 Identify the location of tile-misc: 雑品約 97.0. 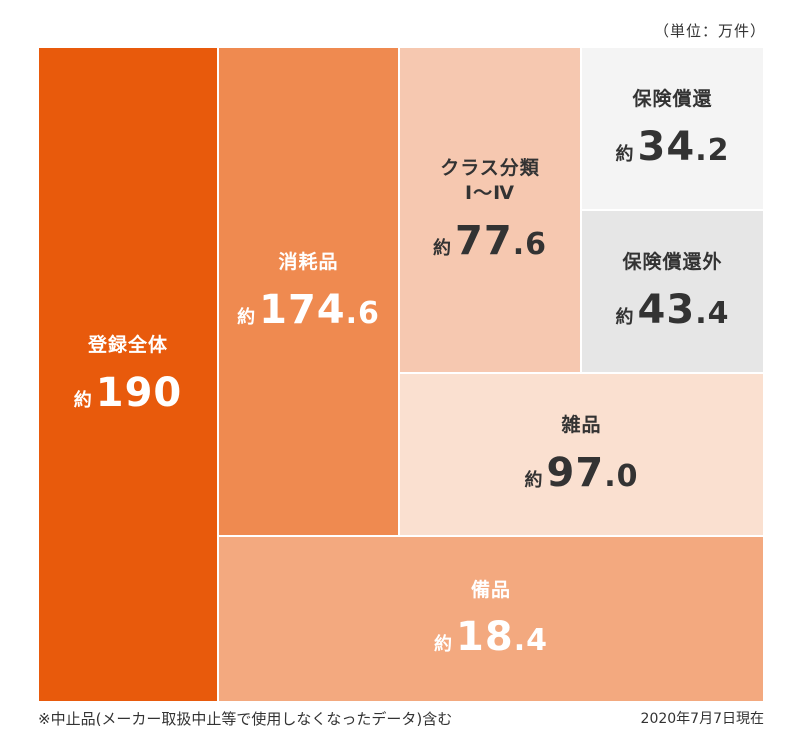
(581, 454).